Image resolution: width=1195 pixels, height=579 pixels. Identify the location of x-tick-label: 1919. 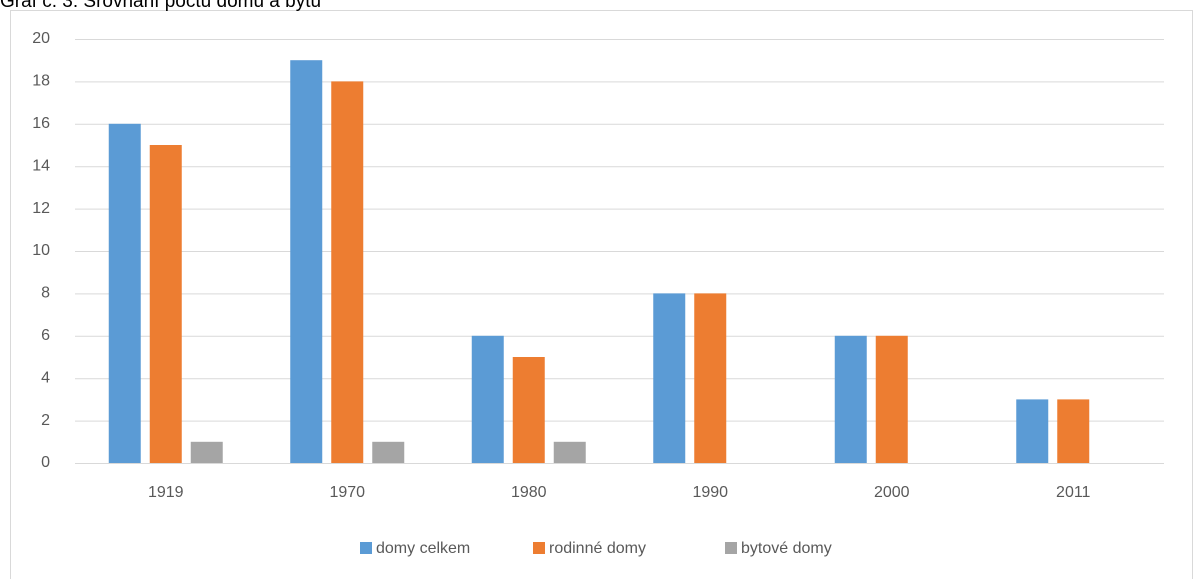
(166, 492).